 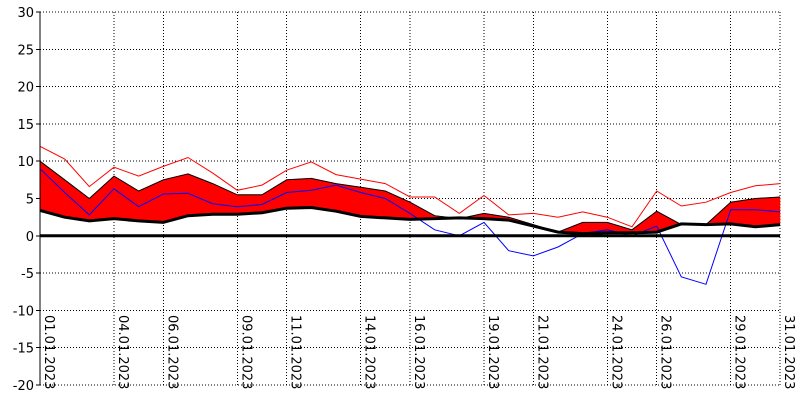 I want to click on x-tick-label: 06.01.2023, so click(x=171, y=352).